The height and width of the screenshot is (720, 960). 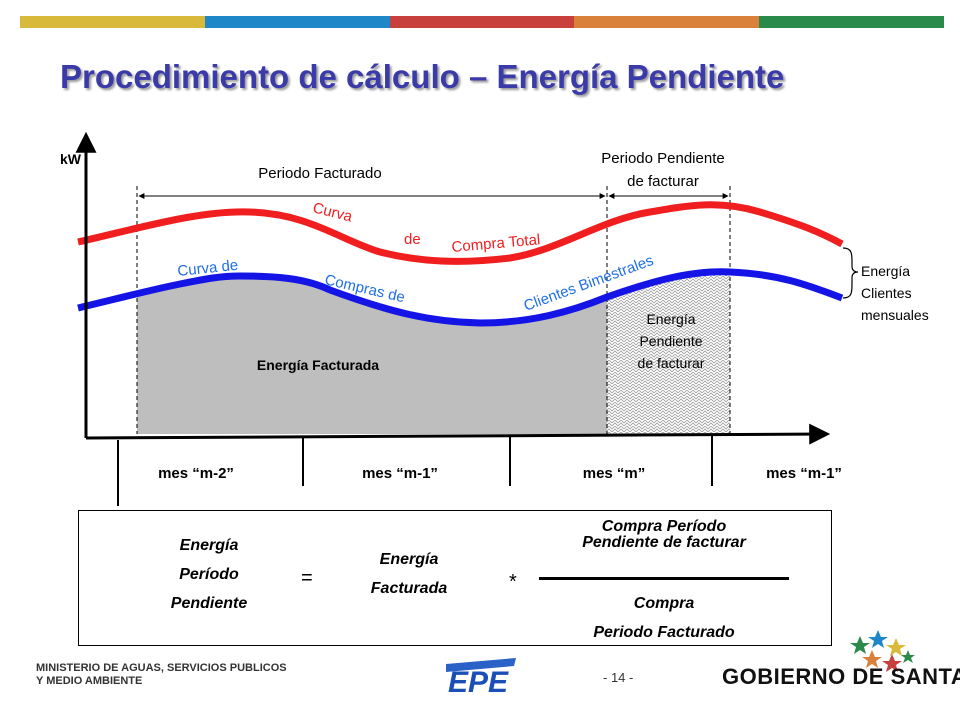 I want to click on red-curve-word: de, so click(x=412, y=239).